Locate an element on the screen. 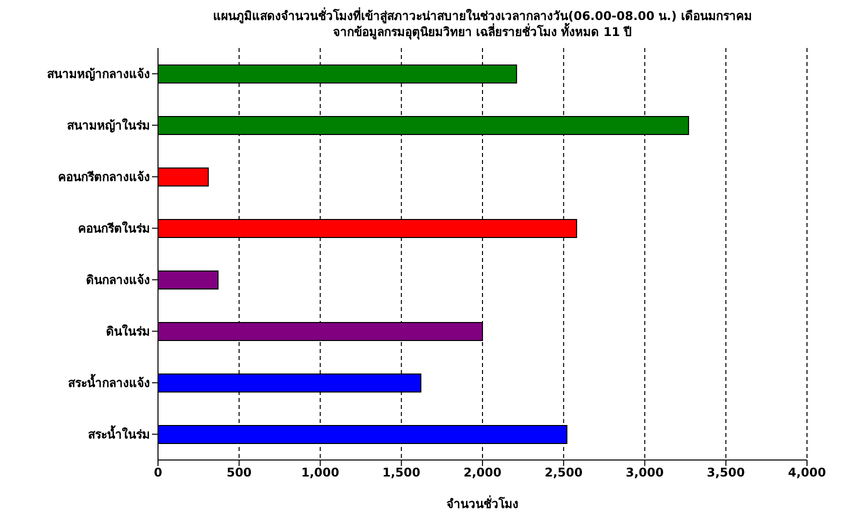 Image resolution: width=845 pixels, height=525 pixels. x-tick-label: 1,000 is located at coordinates (320, 473).